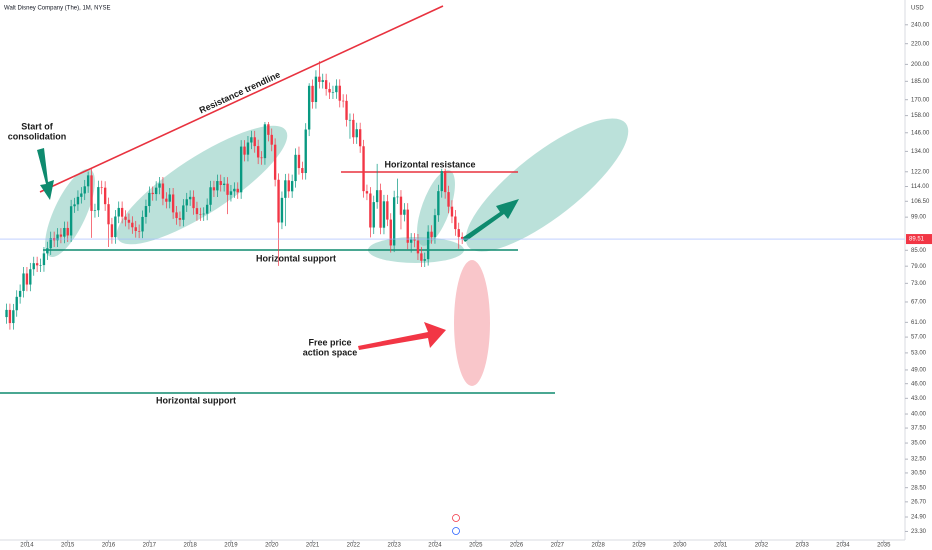  What do you see at coordinates (231, 546) in the screenshot?
I see `x-tick-label: 2019` at bounding box center [231, 546].